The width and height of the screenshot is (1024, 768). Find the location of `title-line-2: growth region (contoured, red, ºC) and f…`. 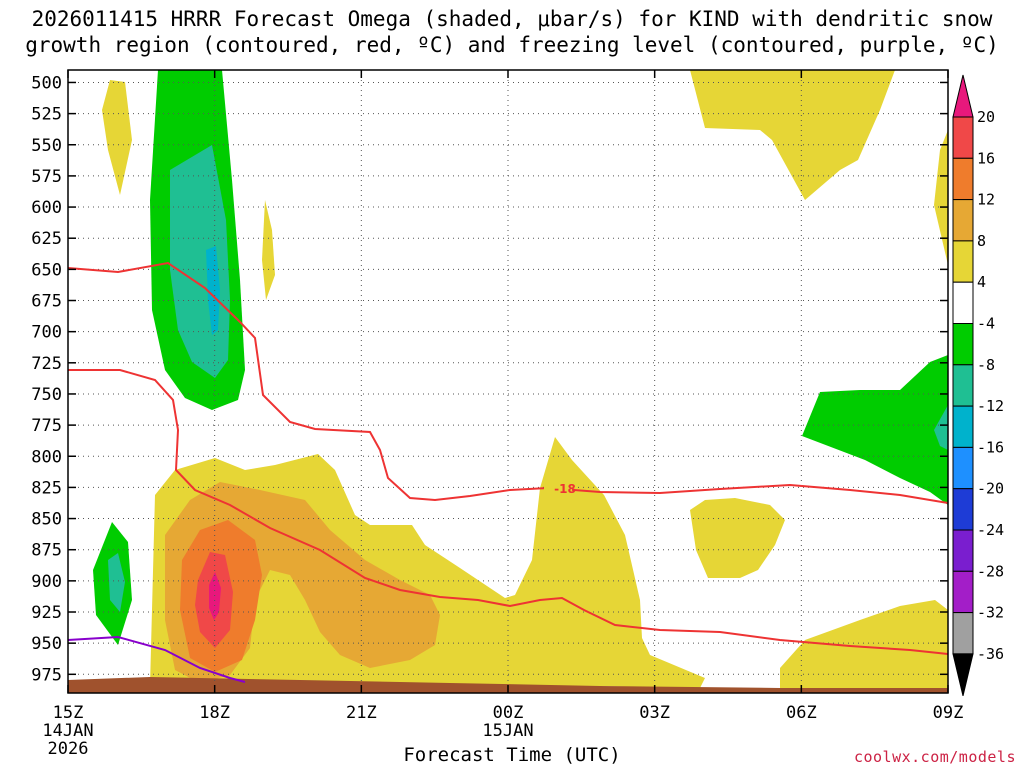

title-line-2: growth region (contoured, red, ºC) and f… is located at coordinates (512, 45).